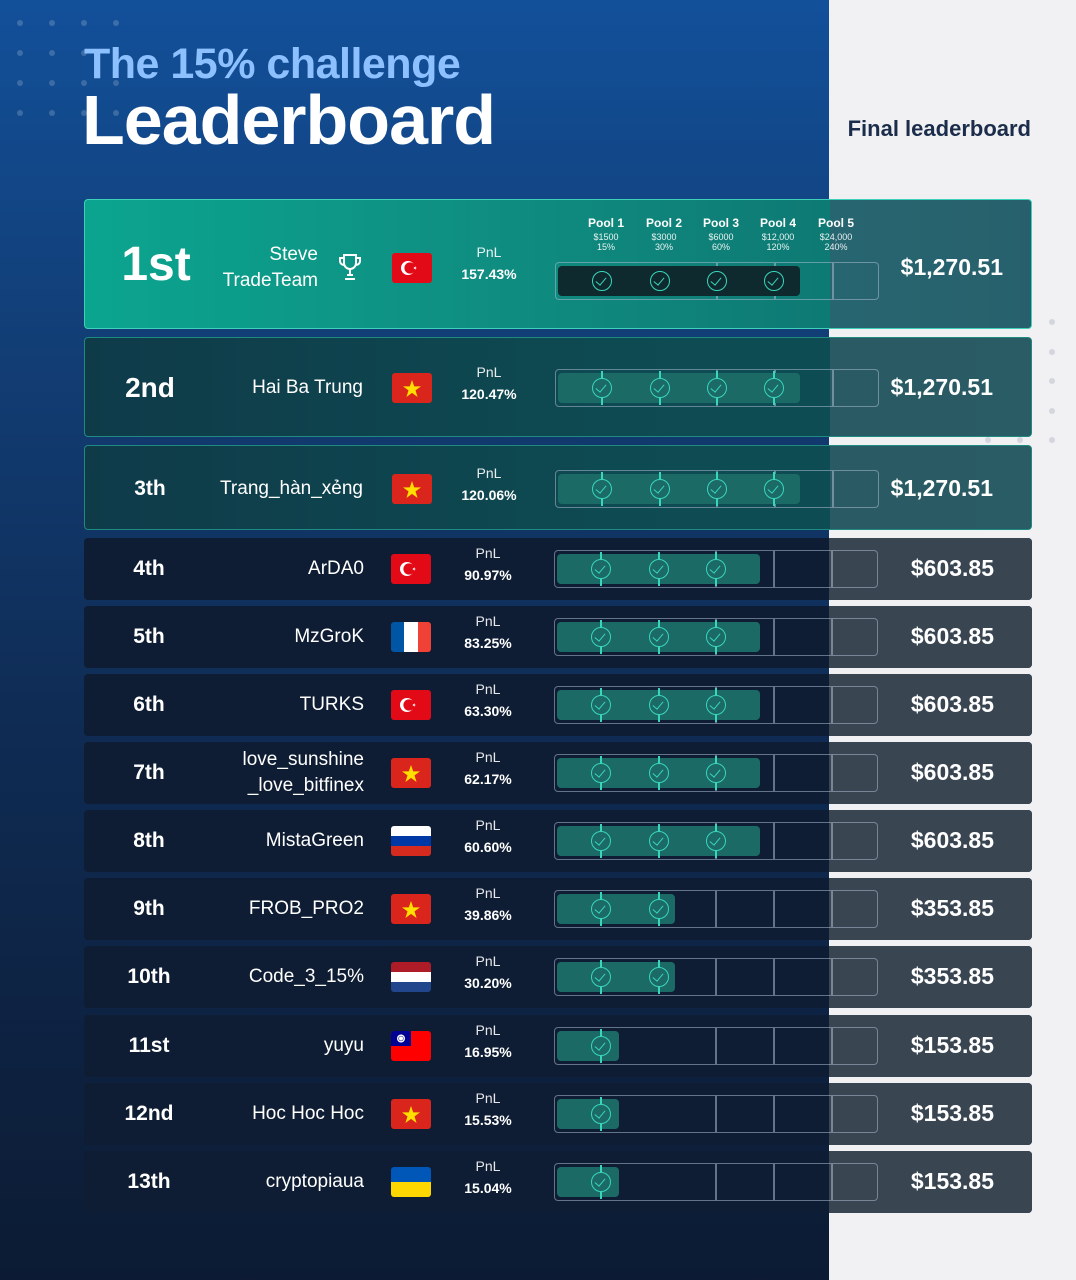 The image size is (1076, 1280). Describe the element at coordinates (558, 637) in the screenshot. I see `leaderboard-row: 5th MzGroK PnL 83.25% $603.85` at that location.